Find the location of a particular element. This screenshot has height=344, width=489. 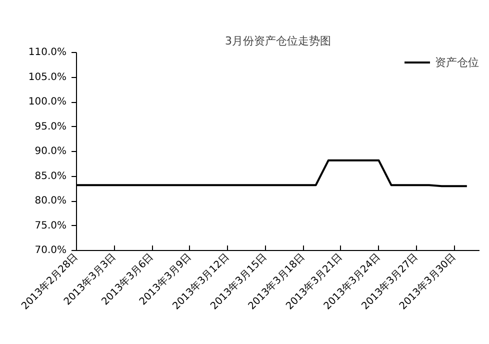

legend-label: 资产仓位 is located at coordinates (457, 62).